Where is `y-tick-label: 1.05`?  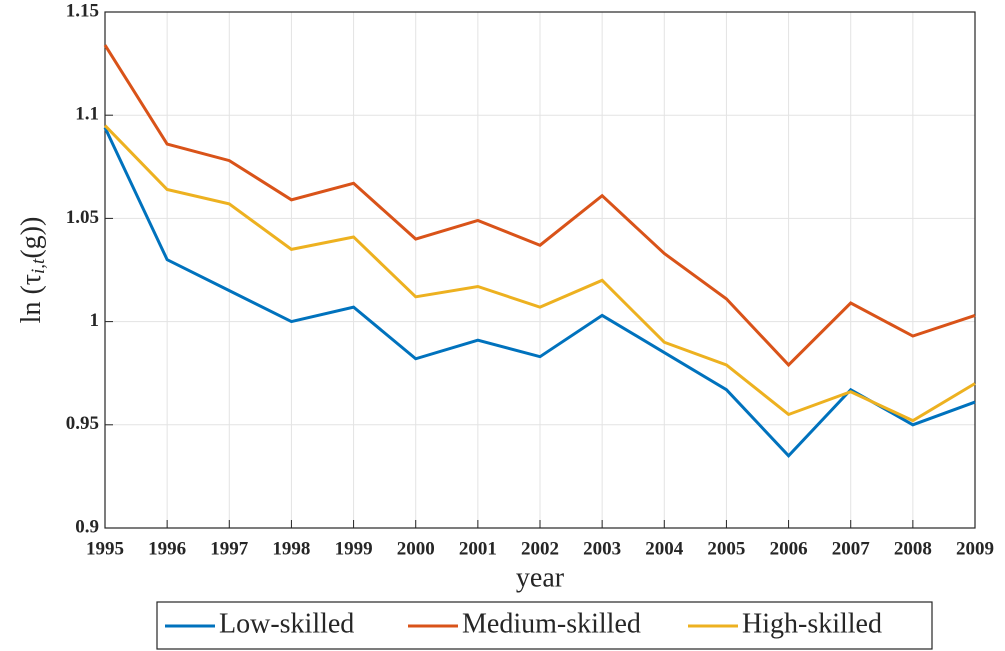 y-tick-label: 1.05 is located at coordinates (82, 217).